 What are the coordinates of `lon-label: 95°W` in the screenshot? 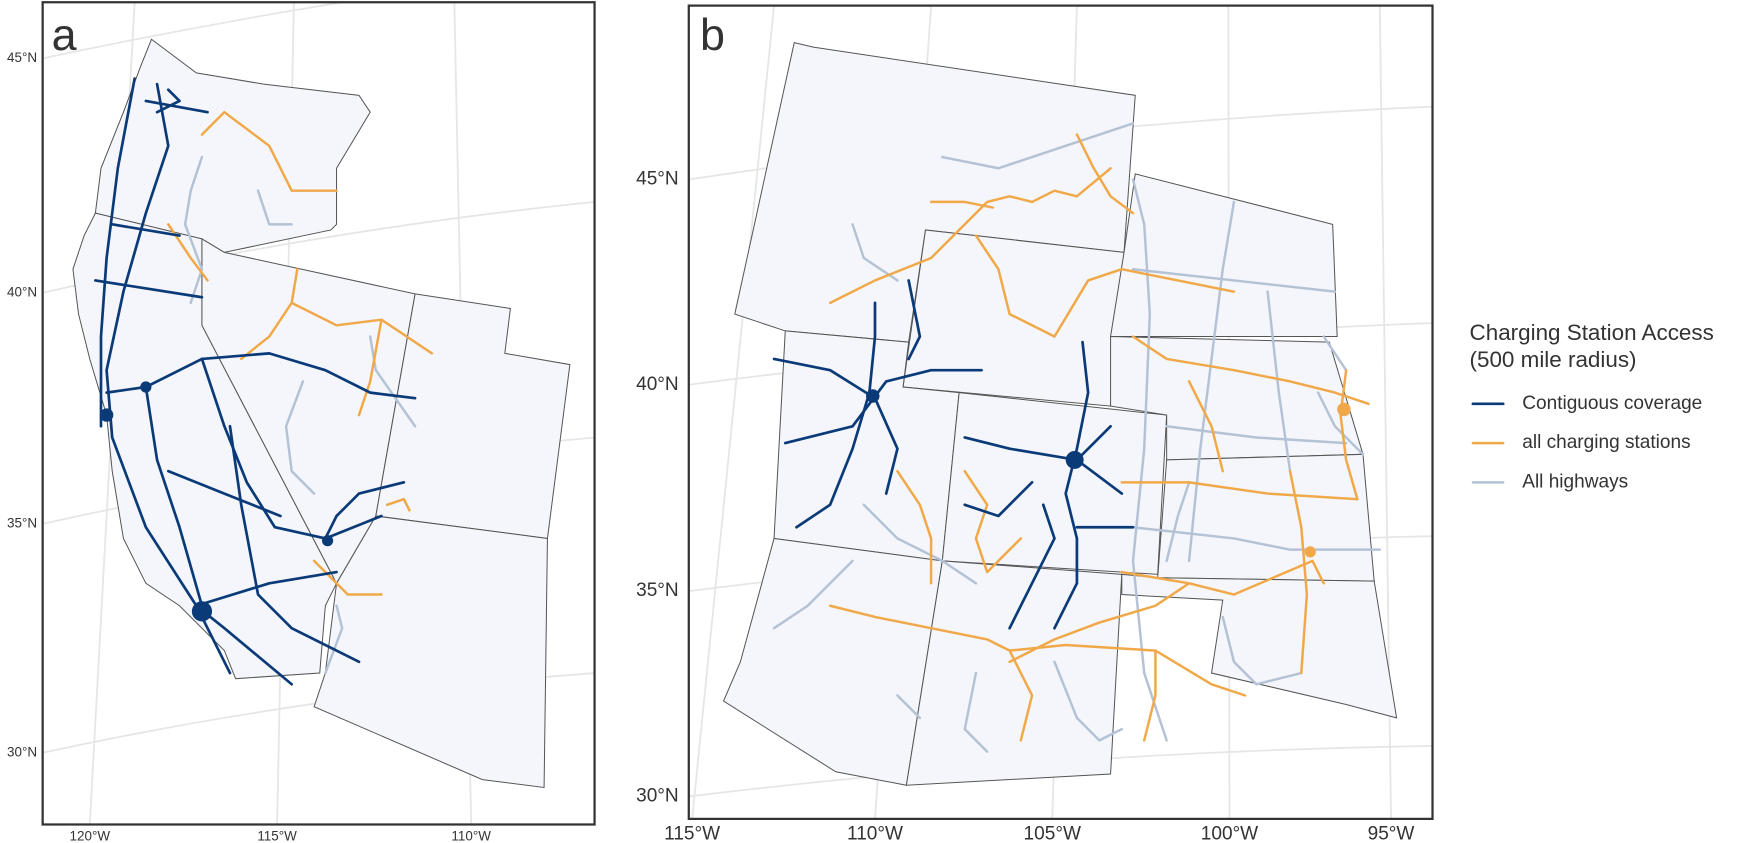 It's located at (1391, 833).